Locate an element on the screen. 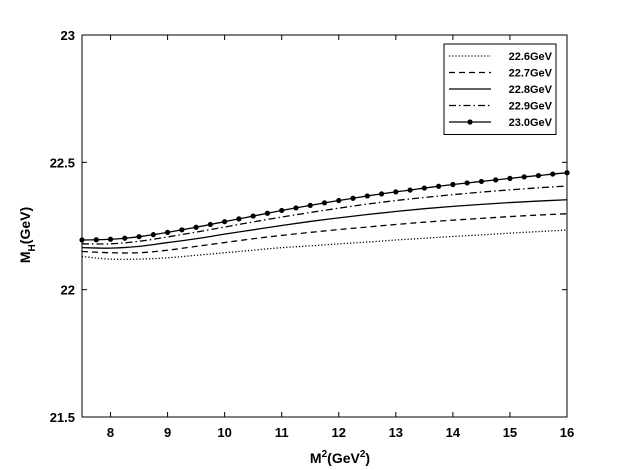 This screenshot has width=626, height=470. series-line-22.9GeV is located at coordinates (324, 215).